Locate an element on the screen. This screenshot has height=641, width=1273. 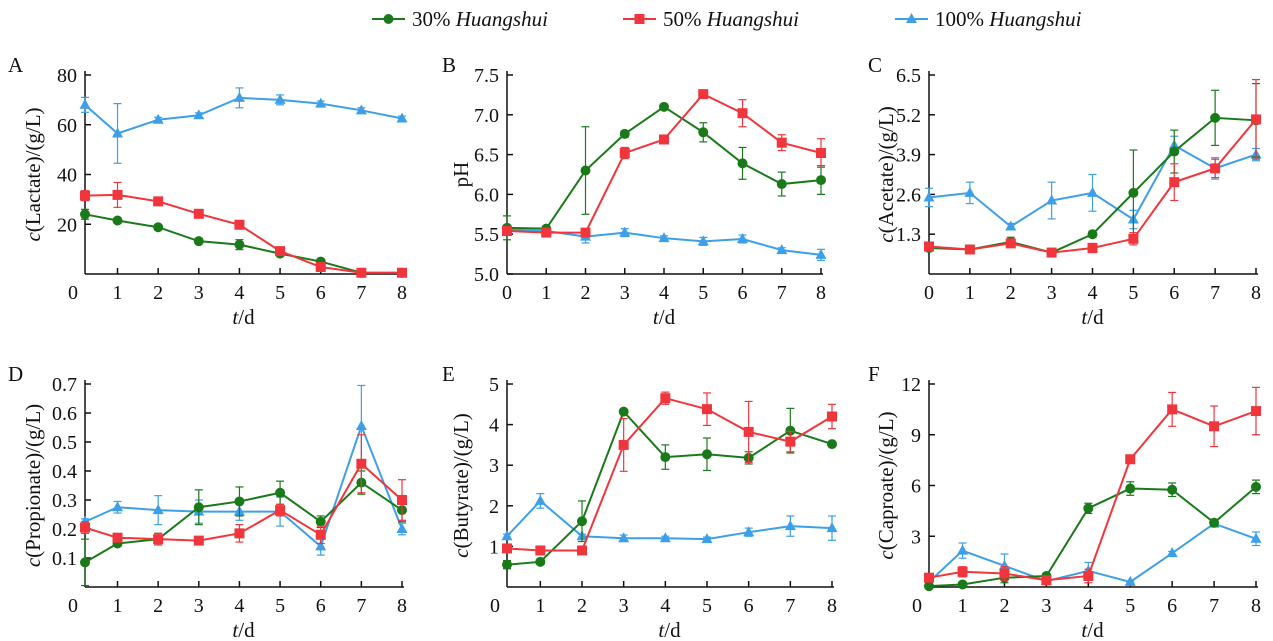
y-tick-label: 6.0 is located at coordinates (486, 195).